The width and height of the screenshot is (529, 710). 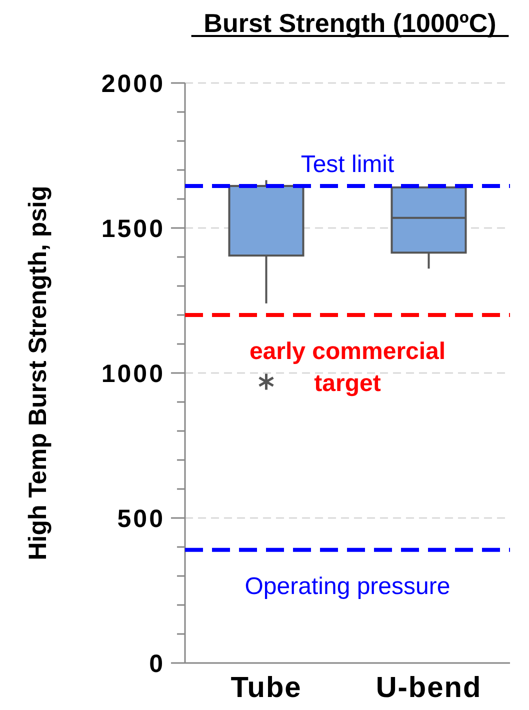 I want to click on y-tick-label: 1500, so click(x=133, y=228).